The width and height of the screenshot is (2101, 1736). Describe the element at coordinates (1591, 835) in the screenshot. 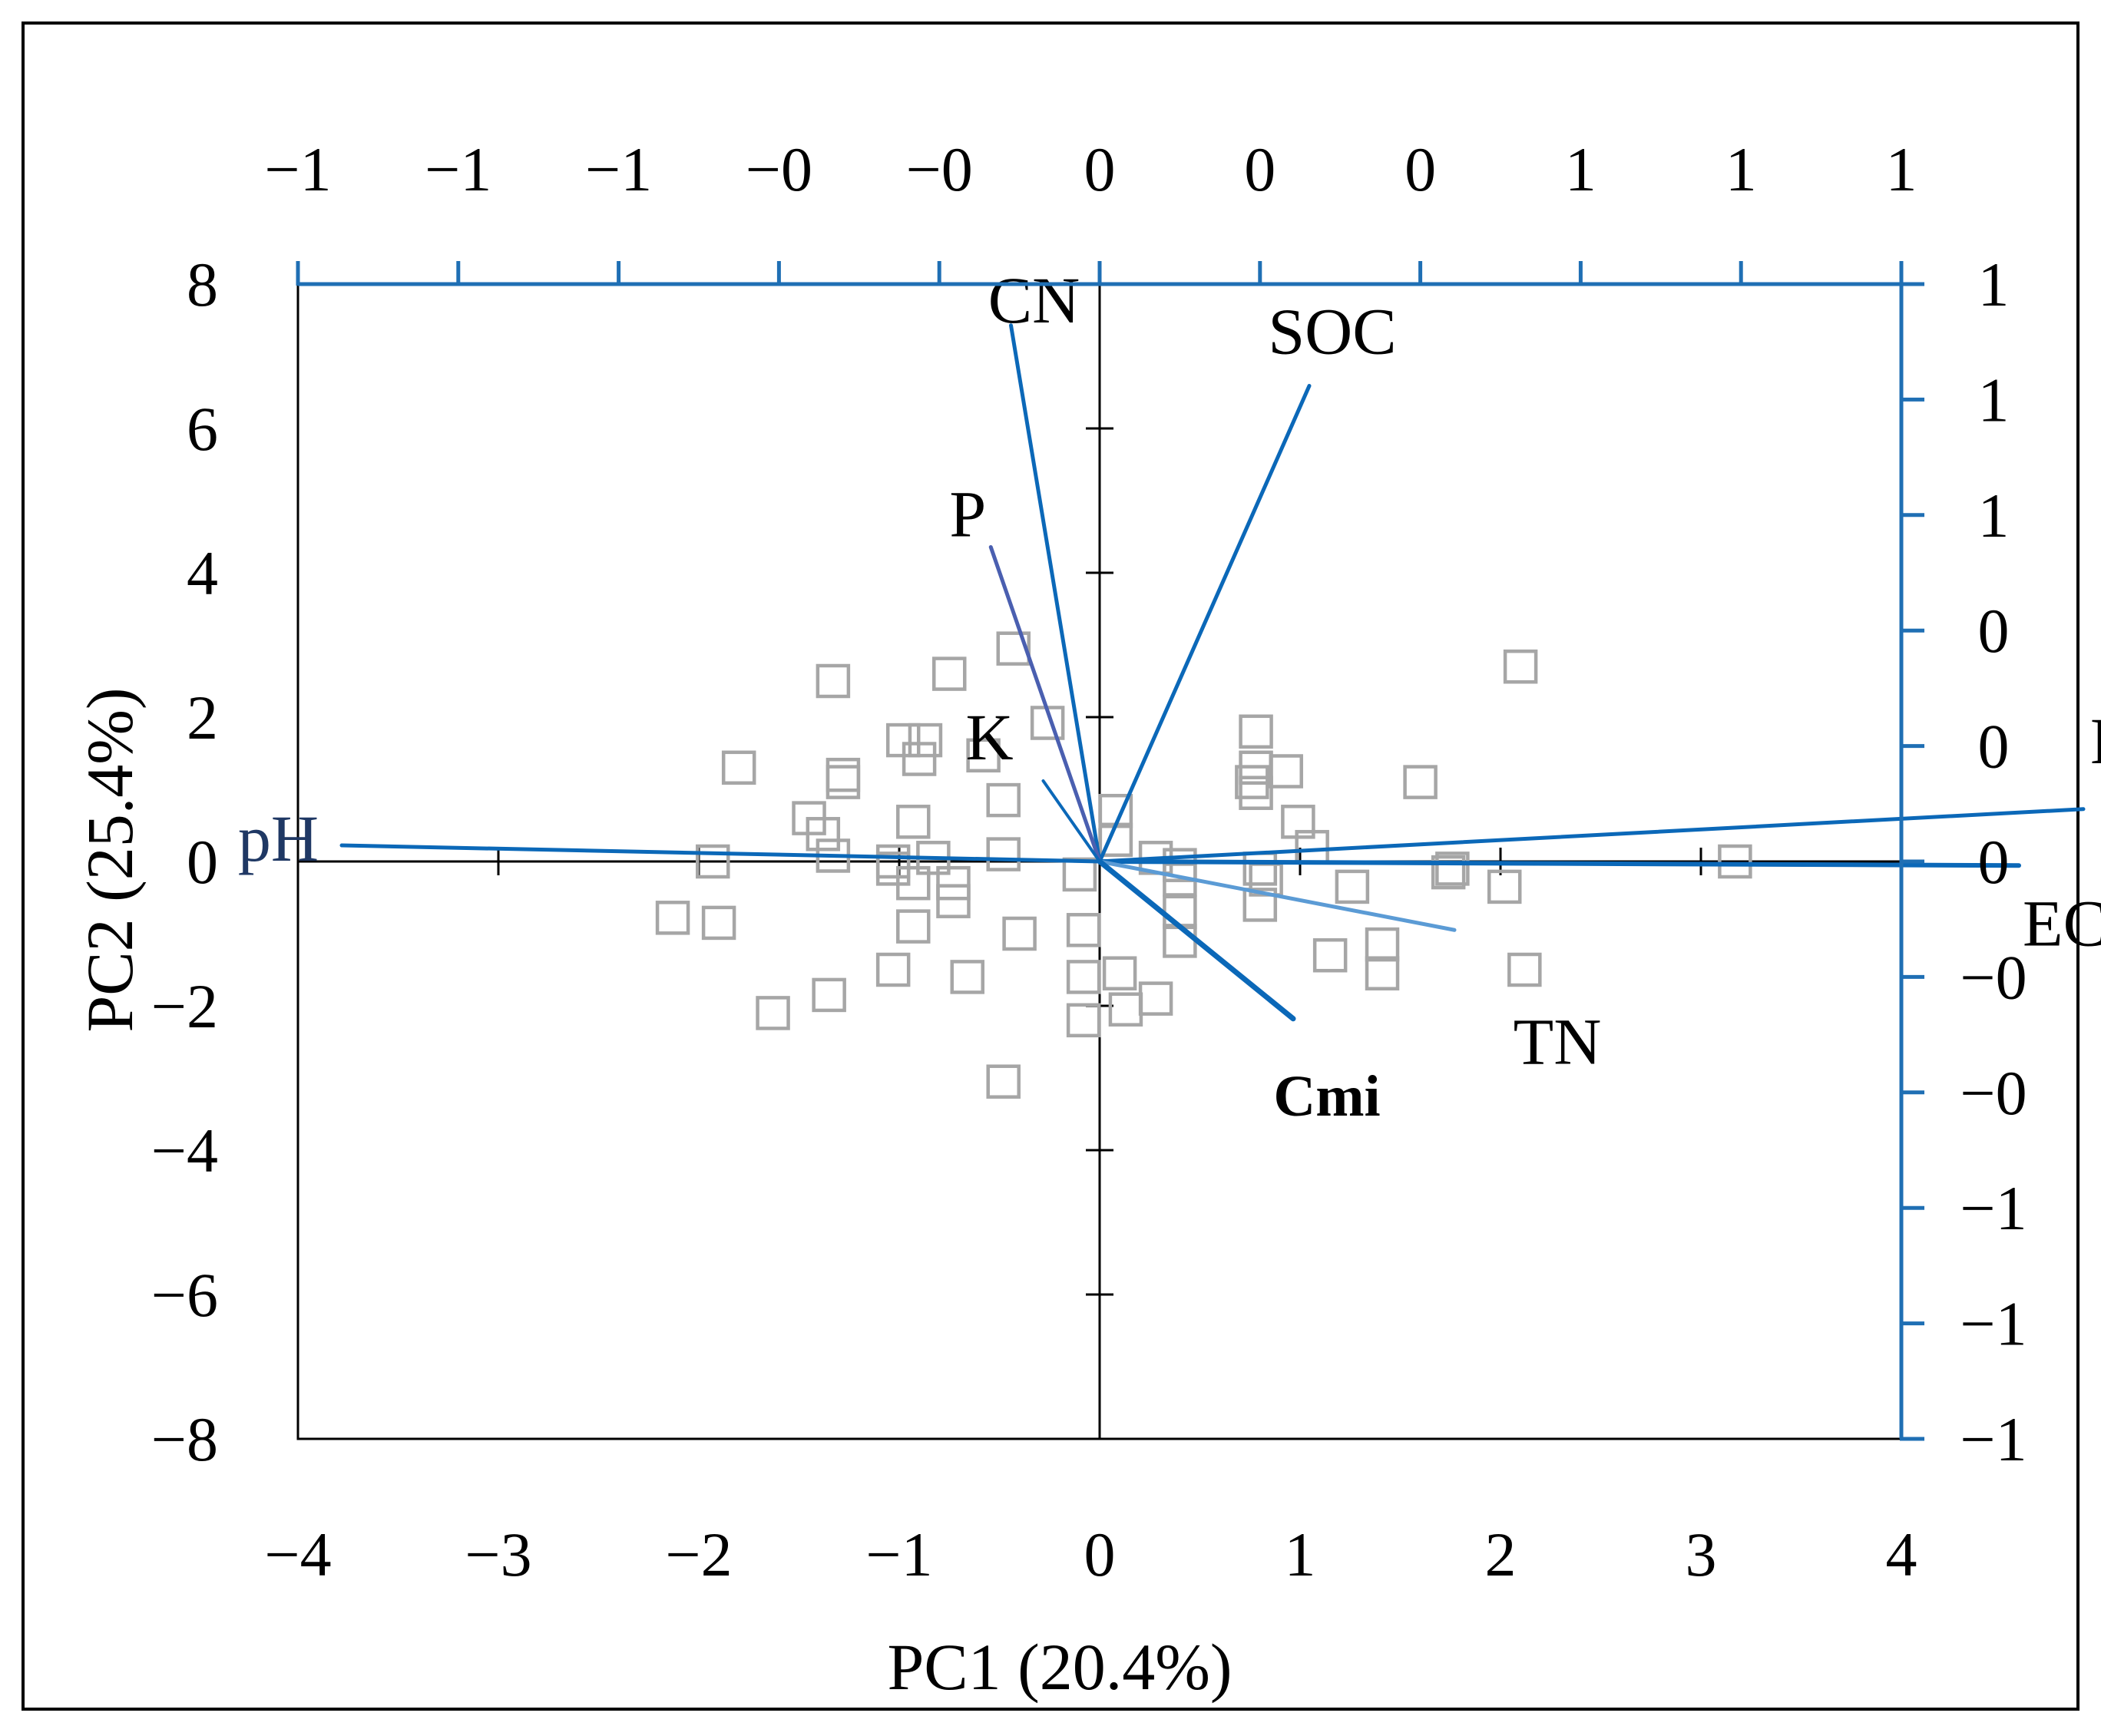

I see `loading-vector-n` at that location.